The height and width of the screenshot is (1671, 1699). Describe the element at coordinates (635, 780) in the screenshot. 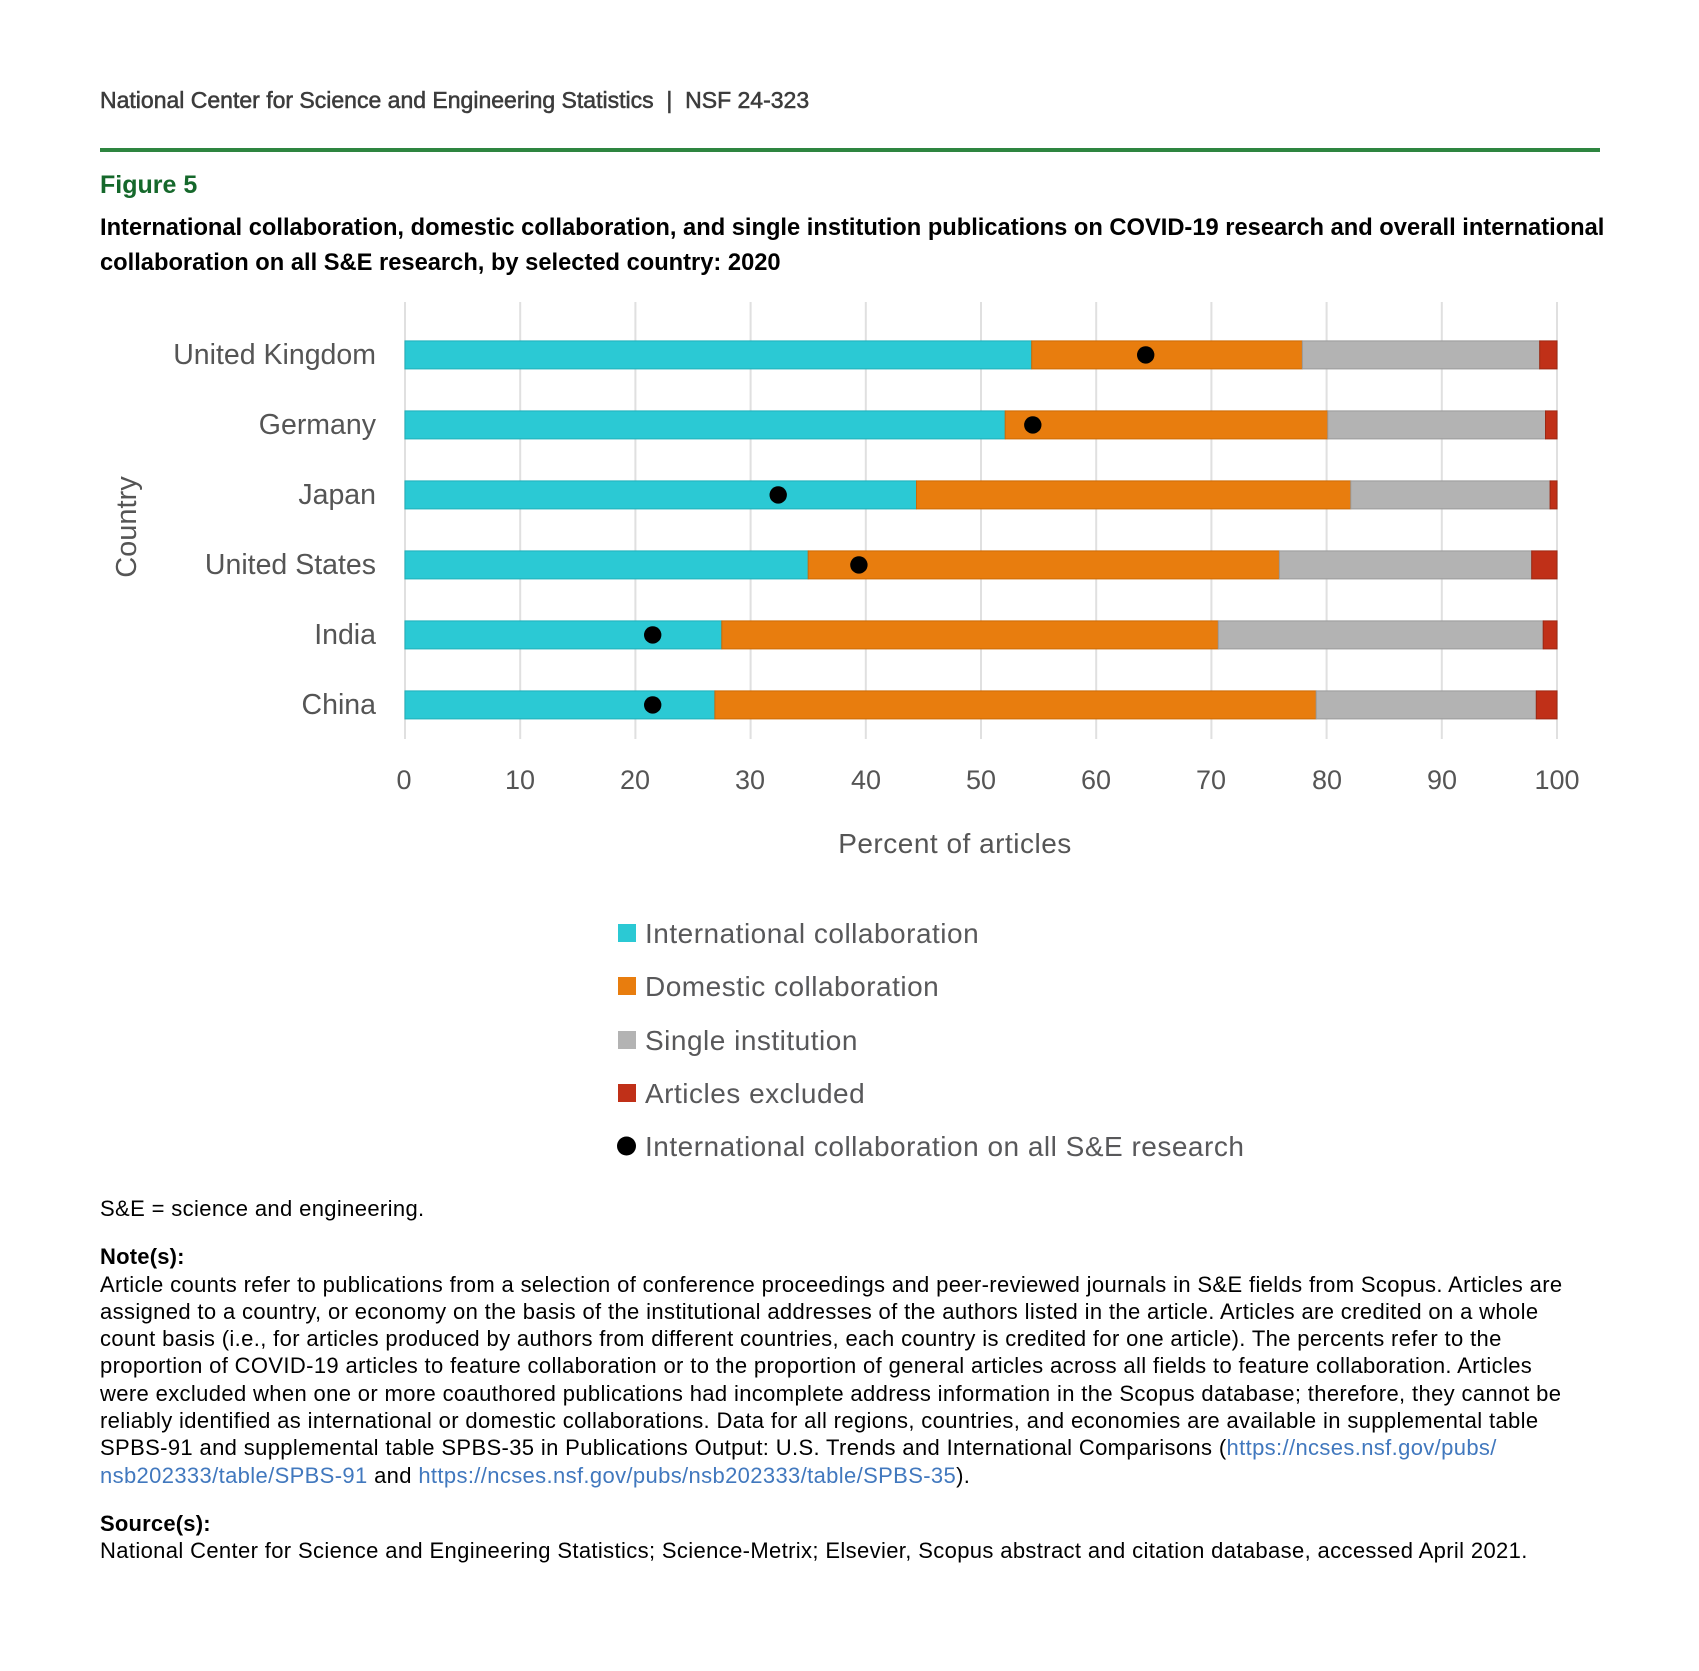

I see `svg-text: 20` at that location.